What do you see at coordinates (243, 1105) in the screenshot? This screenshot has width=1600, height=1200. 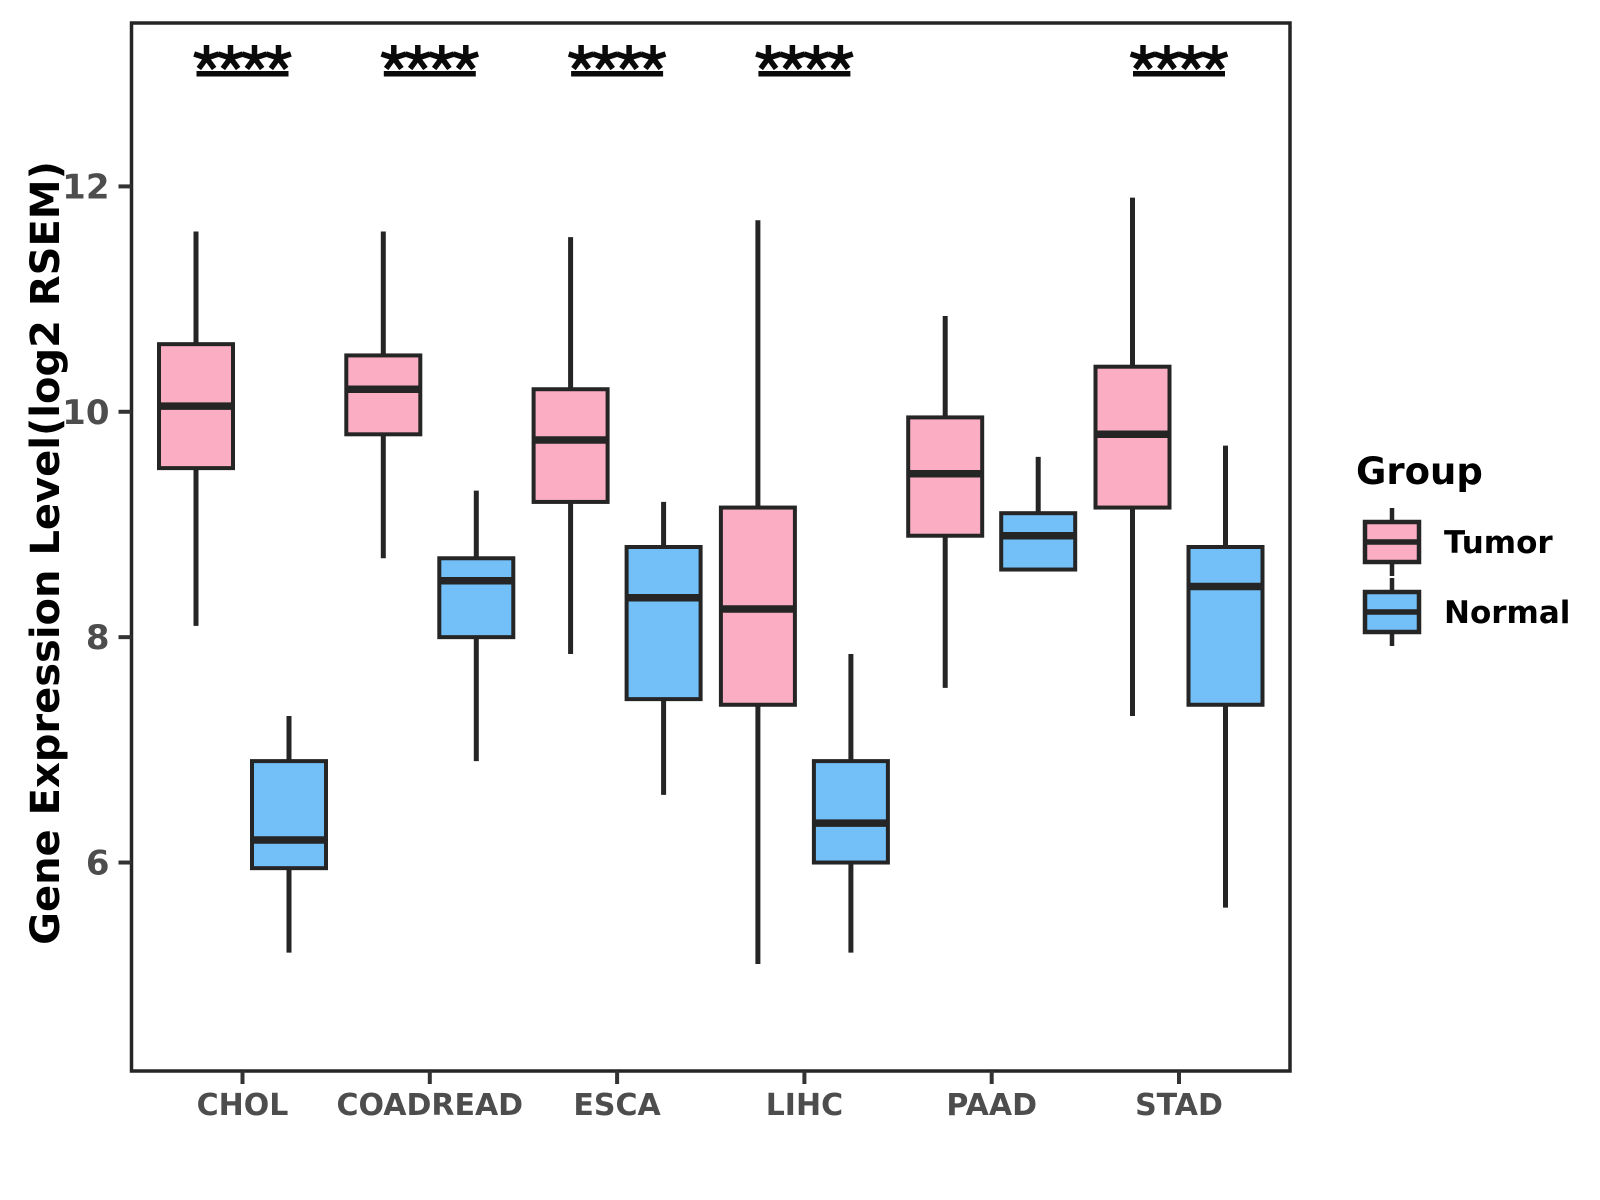 I see `x-tick-label-CHOL: CHOL` at bounding box center [243, 1105].